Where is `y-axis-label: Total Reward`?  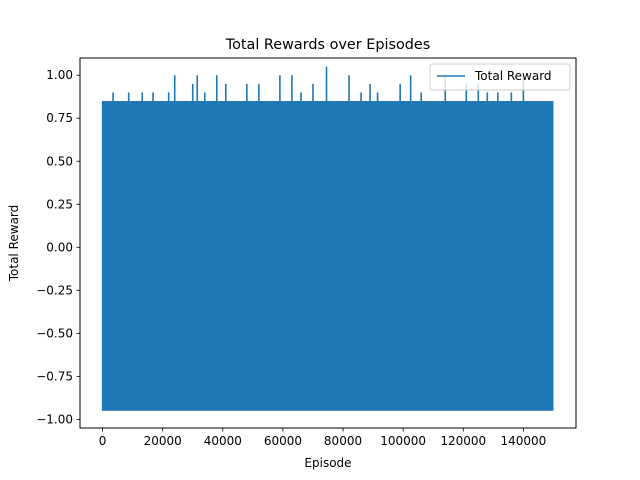 y-axis-label: Total Reward is located at coordinates (14, 244).